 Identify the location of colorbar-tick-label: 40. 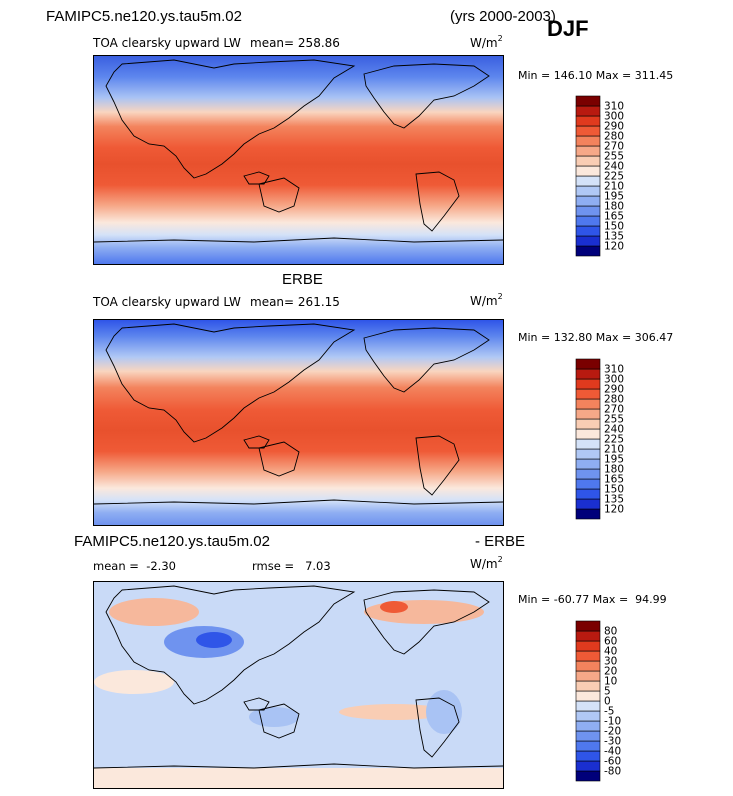
(610, 652).